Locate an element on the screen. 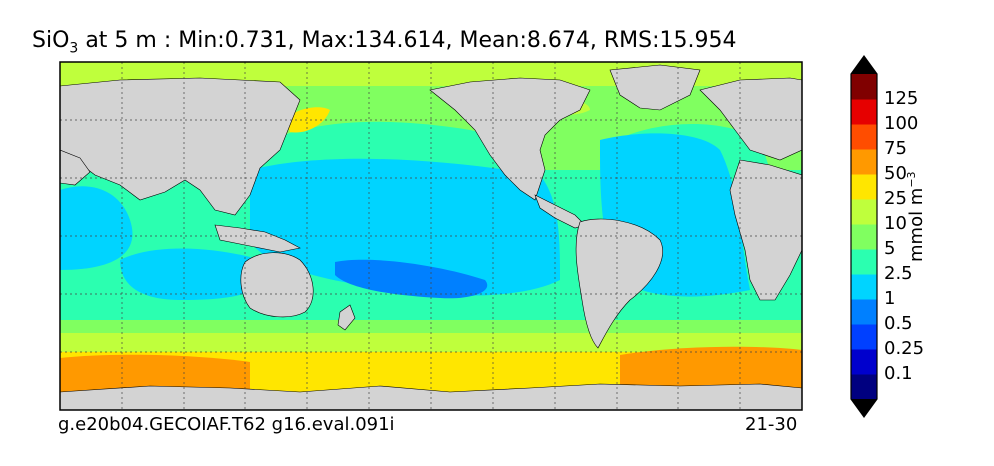 This screenshot has height=466, width=994. arabia is located at coordinates (75, 167).